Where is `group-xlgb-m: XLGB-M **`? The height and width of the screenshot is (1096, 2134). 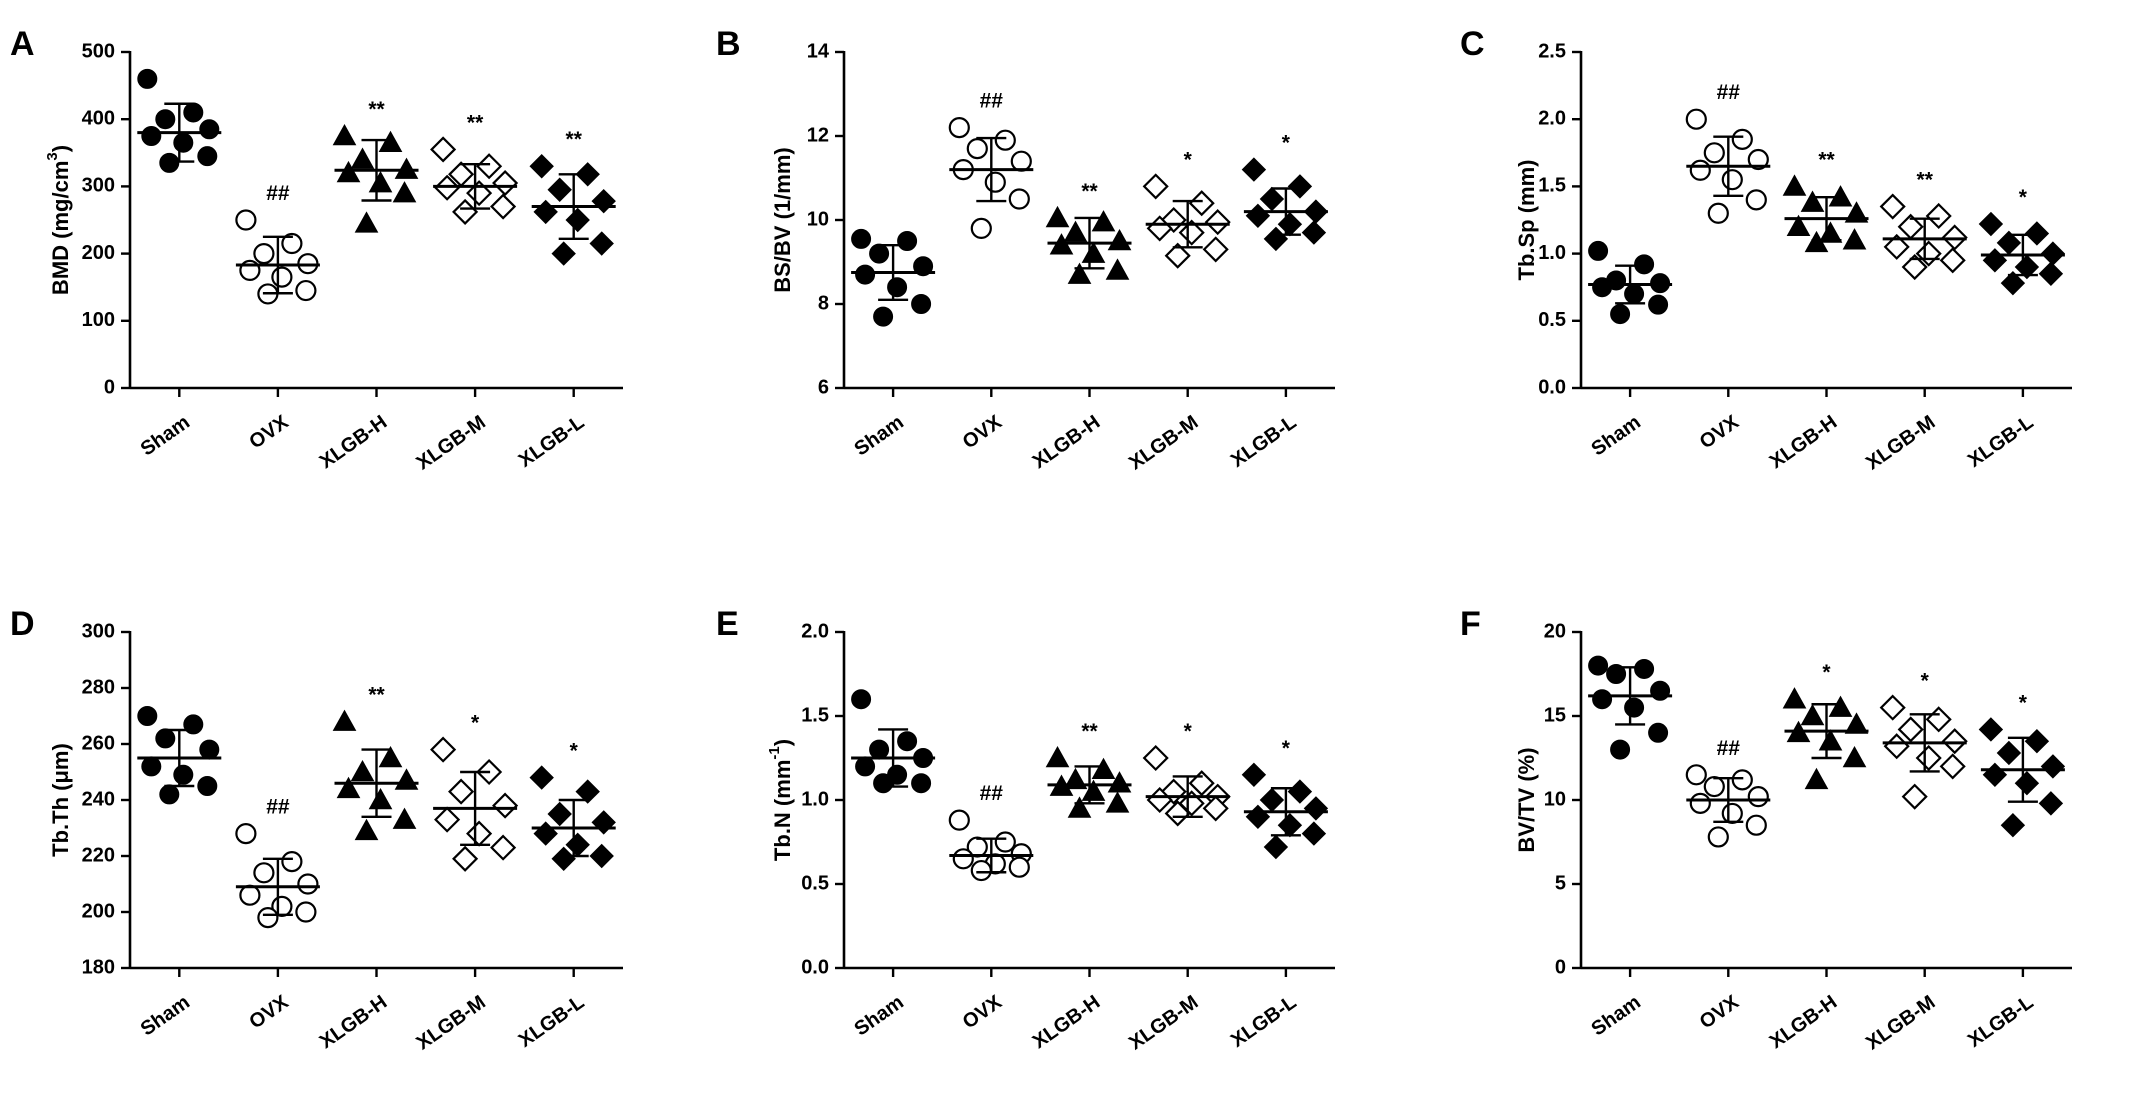 group-xlgb-m: XLGB-M ** is located at coordinates (466, 292).